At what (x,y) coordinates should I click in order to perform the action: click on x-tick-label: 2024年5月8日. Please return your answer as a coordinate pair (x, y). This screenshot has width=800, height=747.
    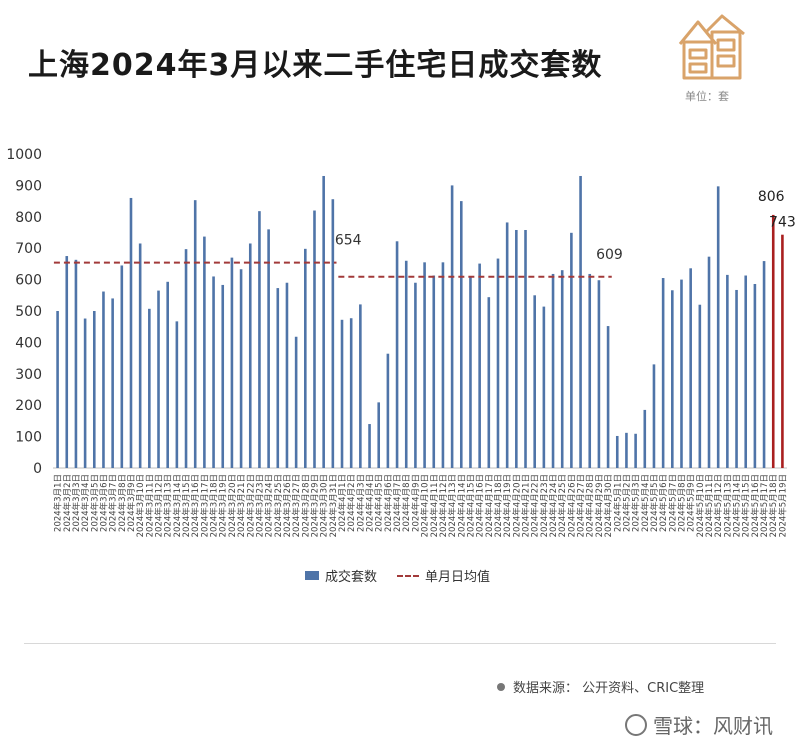
    Looking at the image, I should click on (681, 503).